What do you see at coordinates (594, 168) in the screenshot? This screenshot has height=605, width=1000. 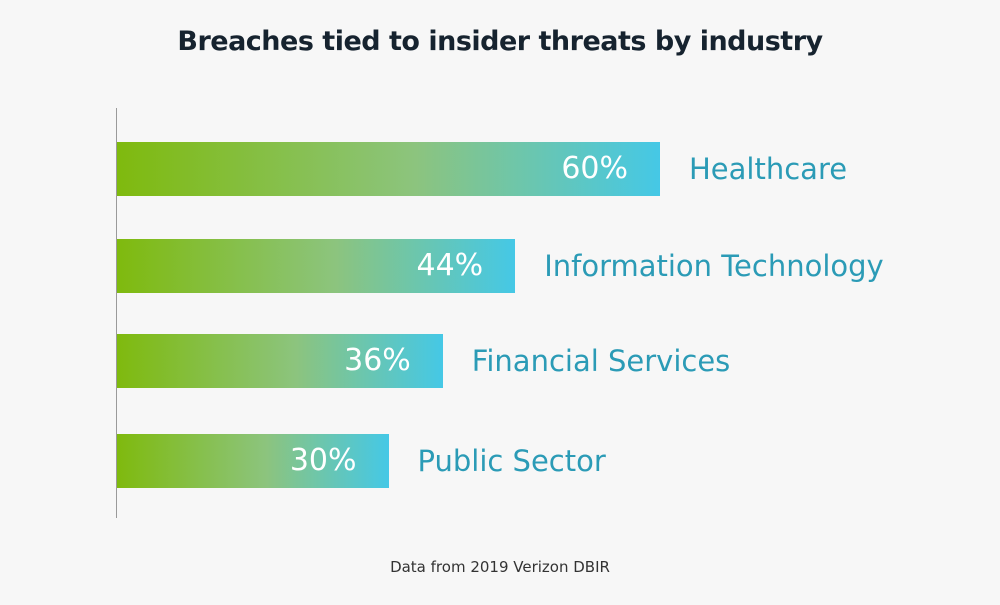 I see `value-label: 60%` at bounding box center [594, 168].